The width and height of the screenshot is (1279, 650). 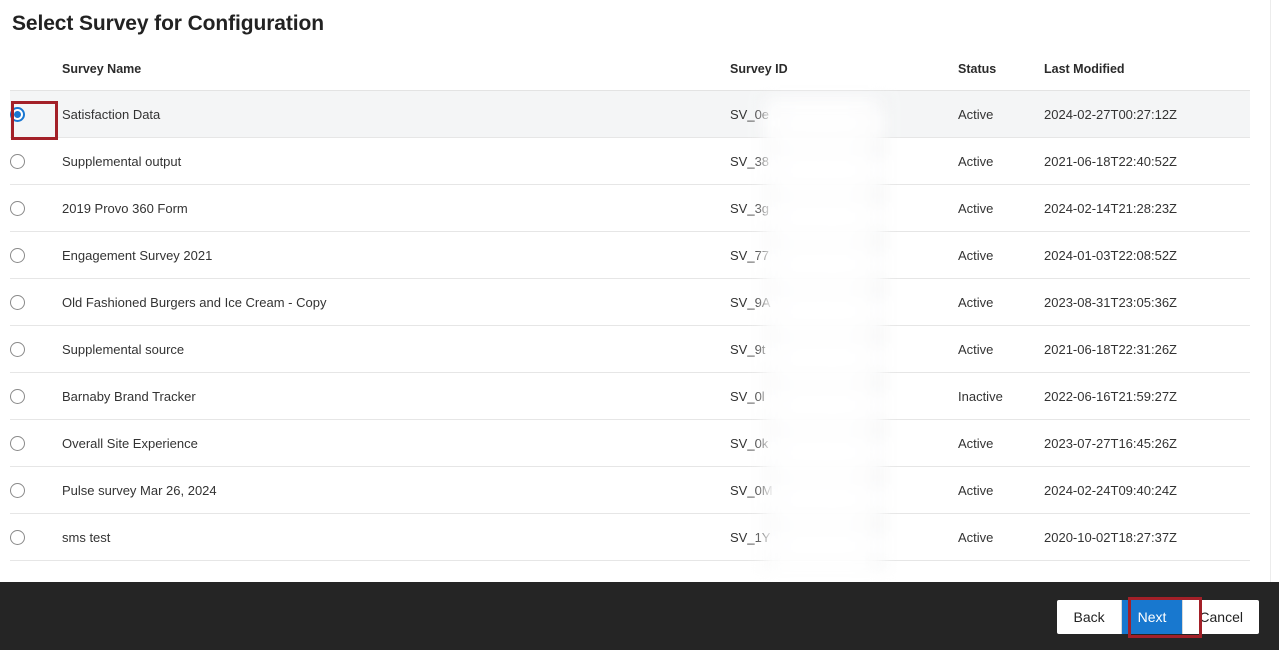 I want to click on column-header-last-modified: Last Modified, so click(x=1147, y=76).